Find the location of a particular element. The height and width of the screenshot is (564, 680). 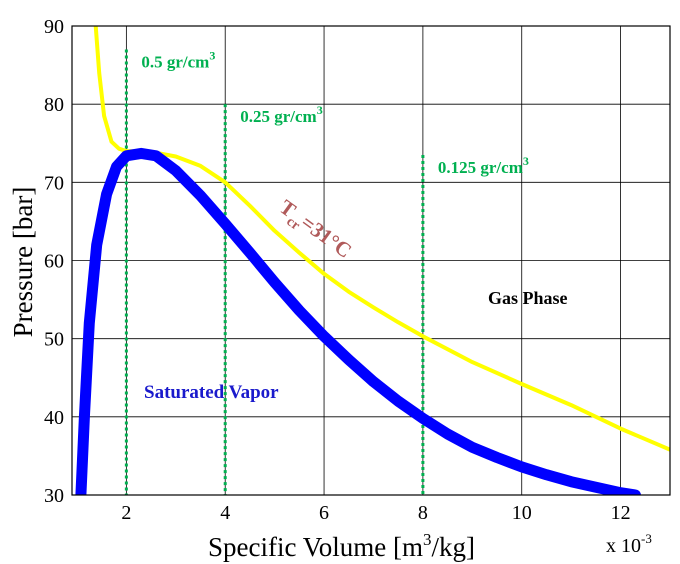

x-axis-label-sup: 3 is located at coordinates (427, 539).